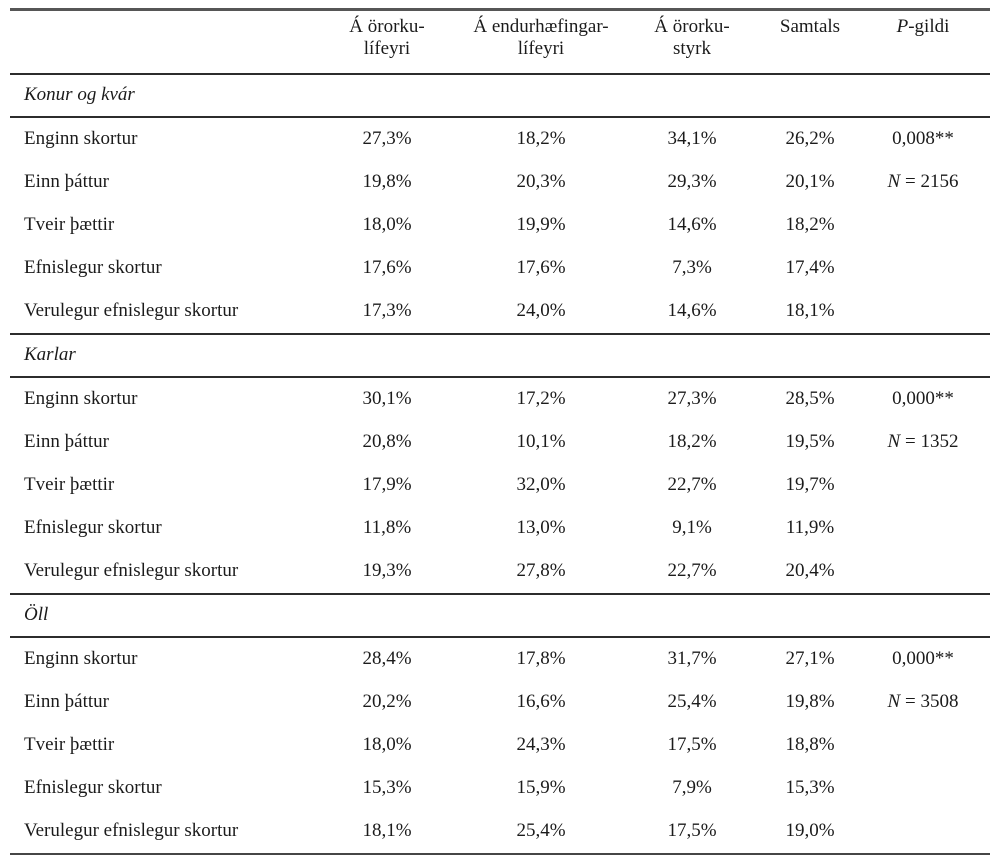 Image resolution: width=1000 pixels, height=855 pixels. Describe the element at coordinates (923, 442) in the screenshot. I see `n-value-cell: N = 1352` at that location.